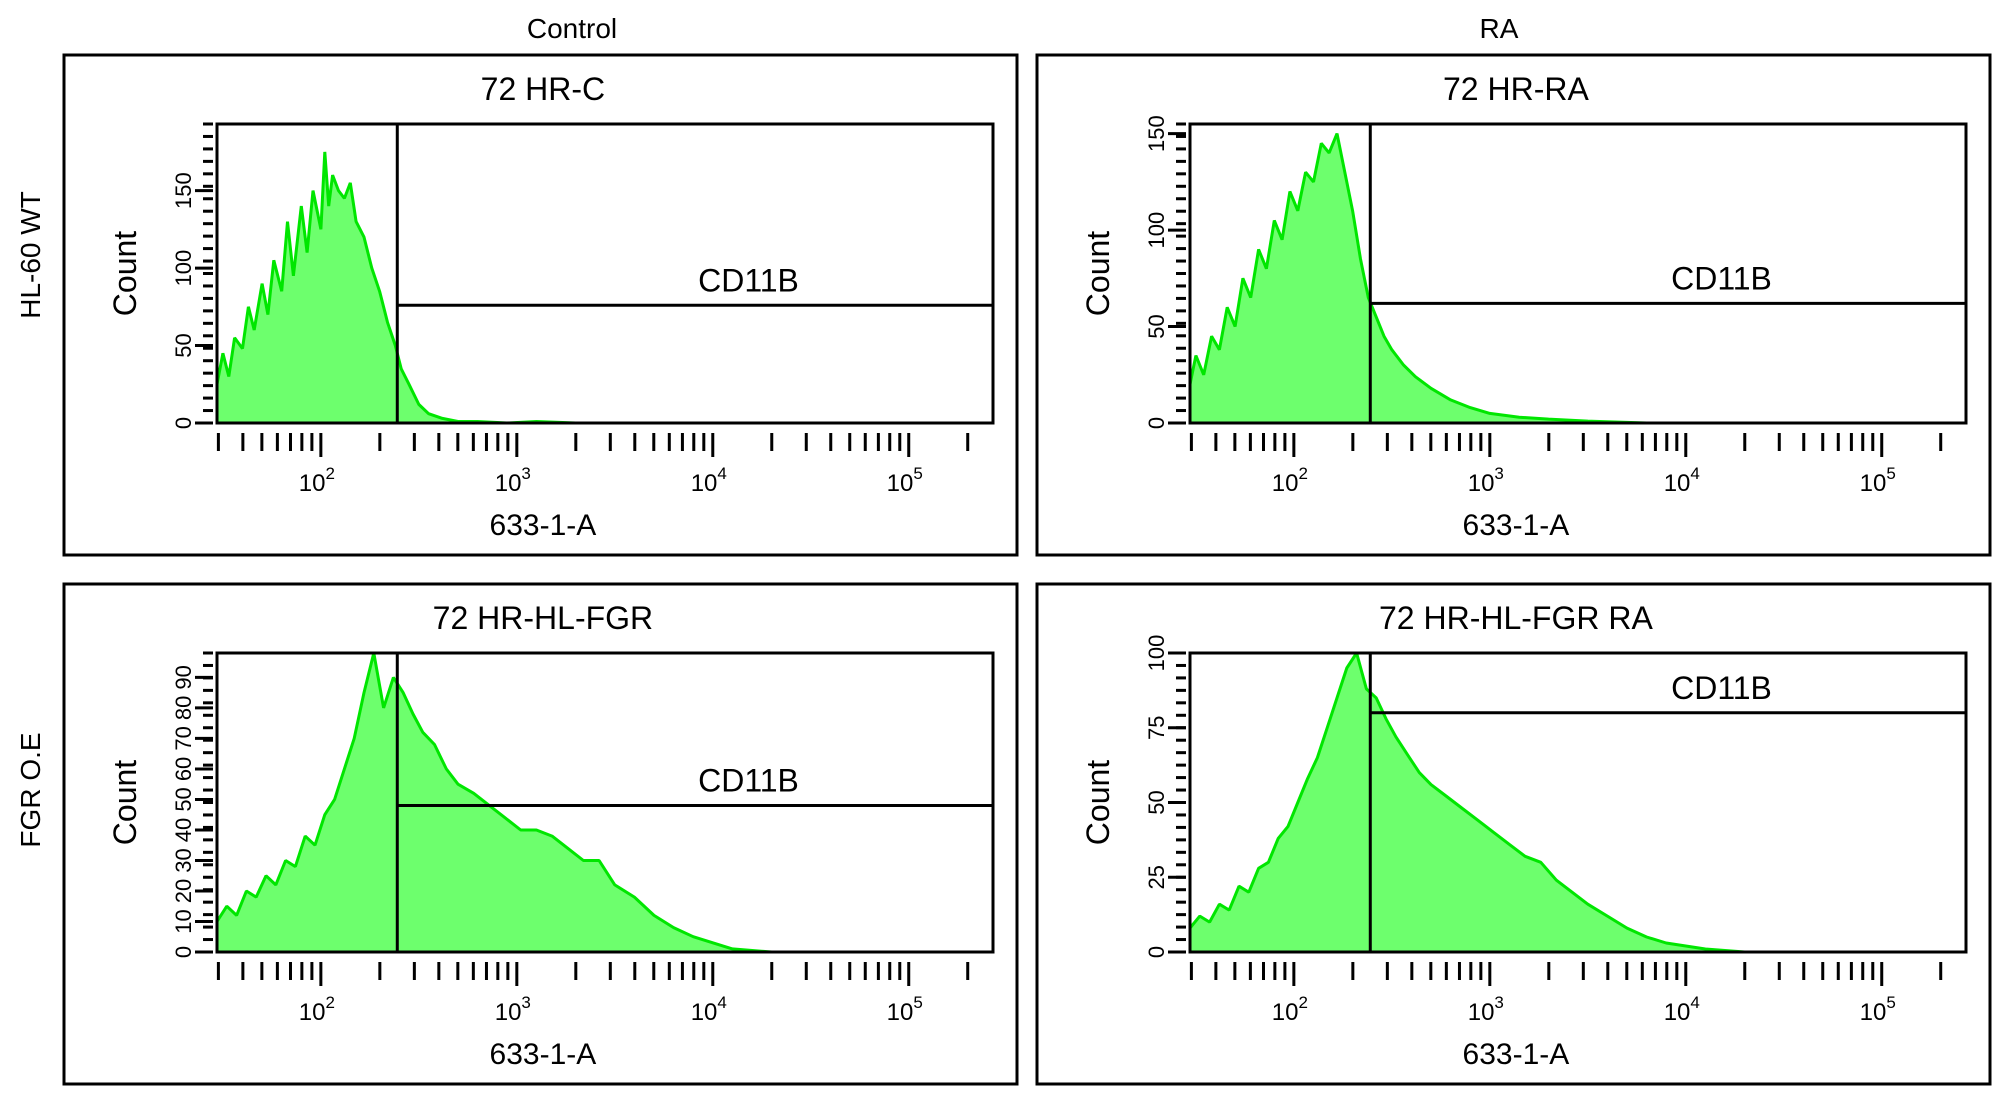  I want to click on y-tick-label: 80, so click(183, 708).